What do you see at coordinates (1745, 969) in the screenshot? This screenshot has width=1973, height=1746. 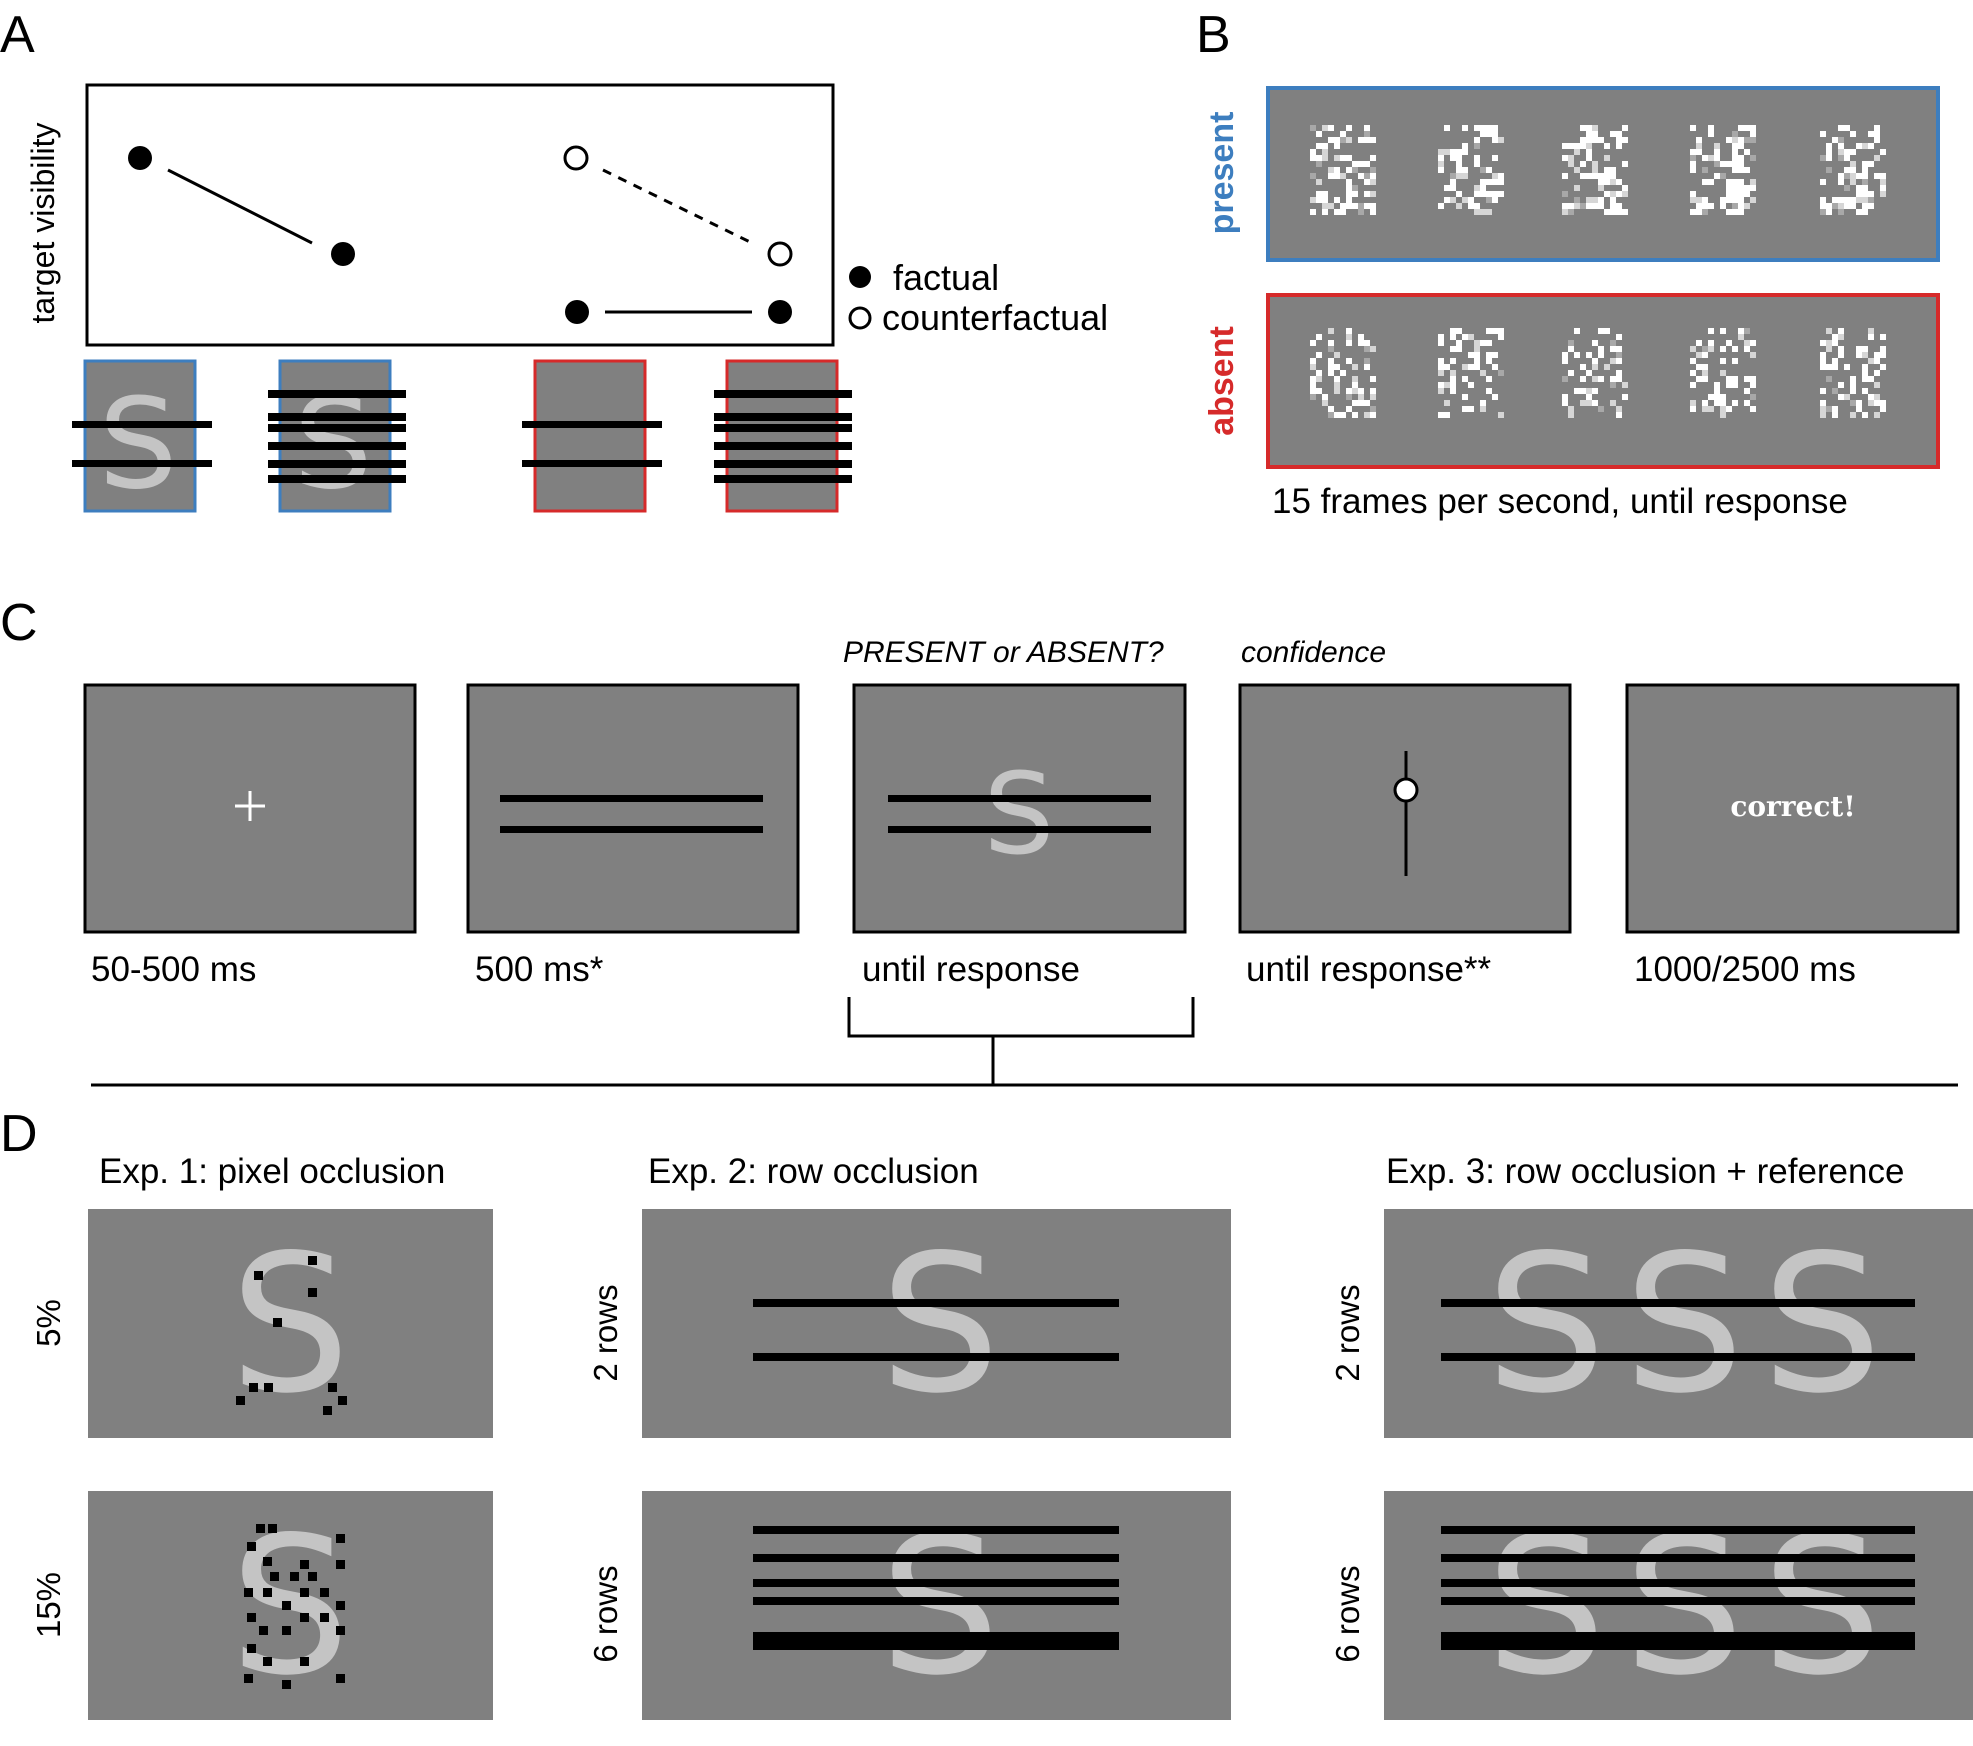 I see `timing-feedback: 1000/2500 ms` at bounding box center [1745, 969].